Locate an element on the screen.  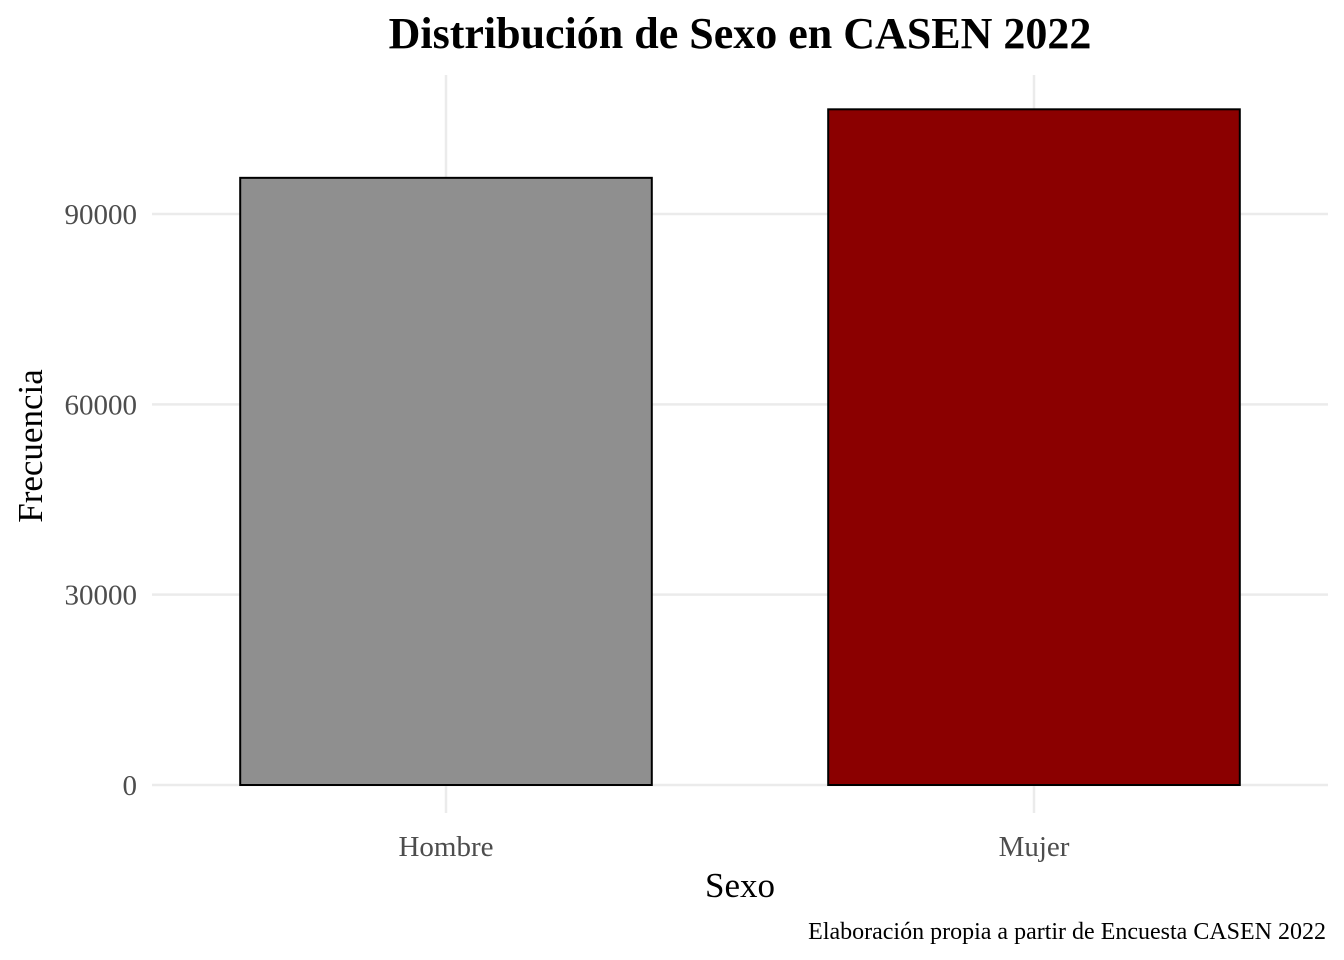
y-axis-title: Frecuencia is located at coordinates (30, 446).